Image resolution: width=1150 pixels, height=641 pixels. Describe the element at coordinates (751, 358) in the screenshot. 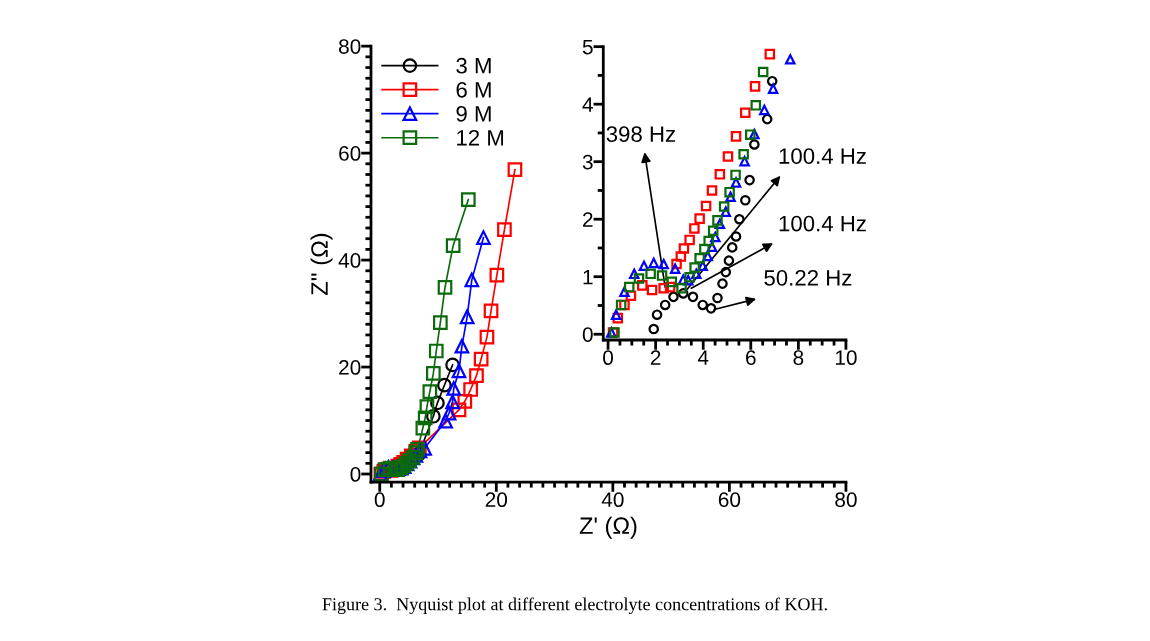

I see `x-tick-label: 6` at that location.